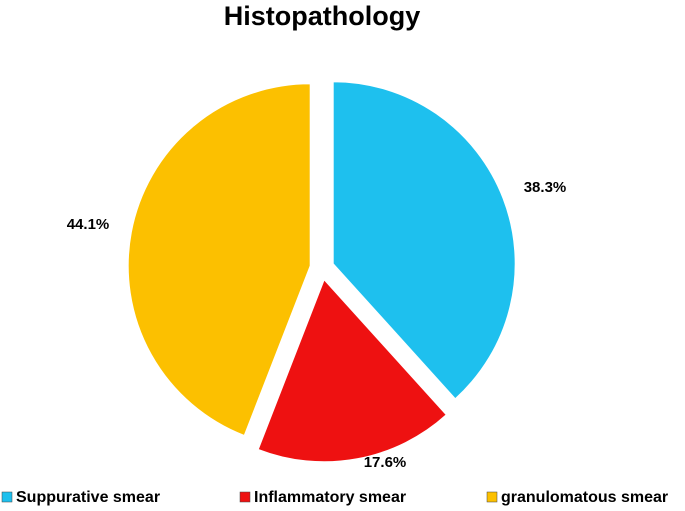 The image size is (685, 511). Describe the element at coordinates (330, 497) in the screenshot. I see `legend-label: Inflammatory smear` at that location.